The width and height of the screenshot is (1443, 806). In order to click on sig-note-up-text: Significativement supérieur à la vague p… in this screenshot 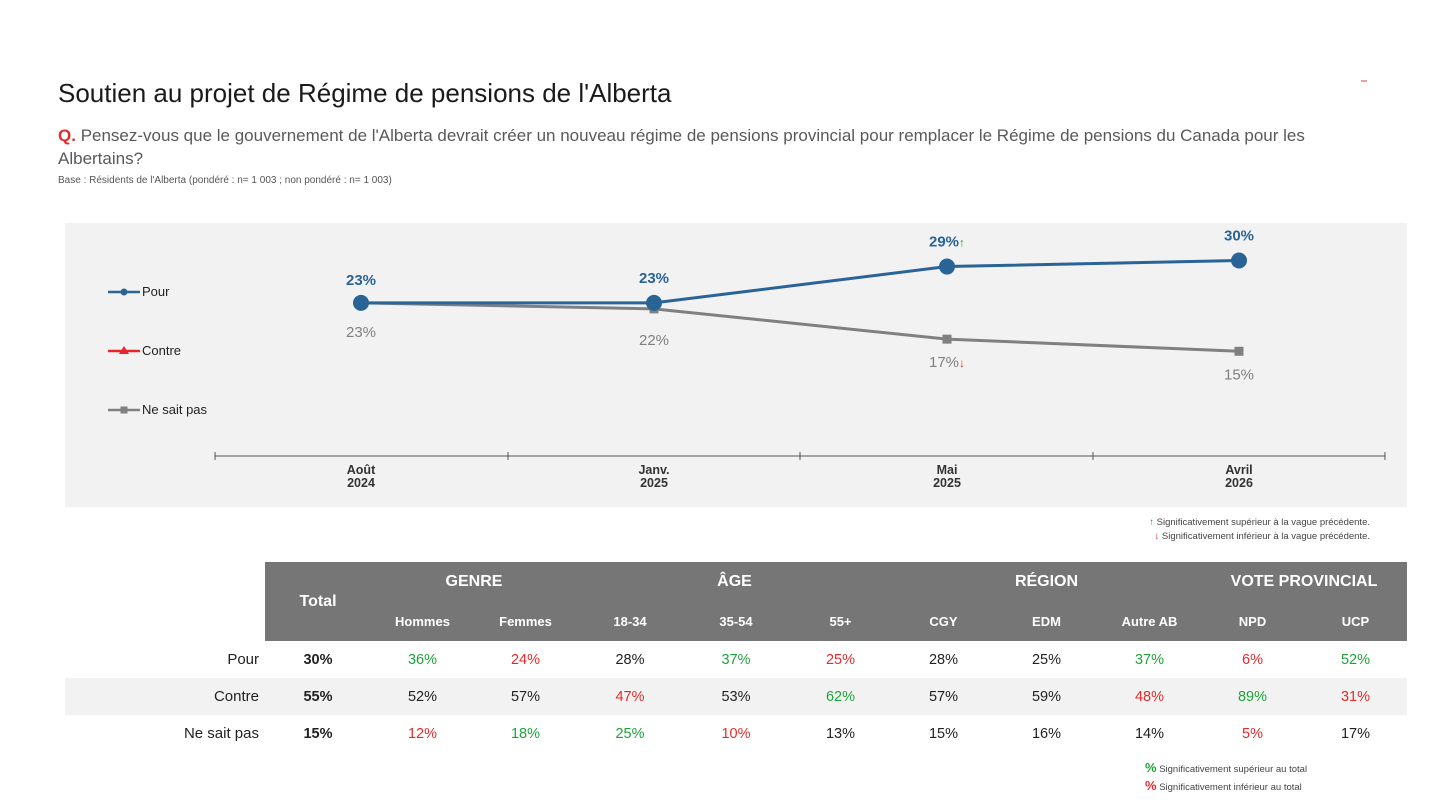, I will do `click(1263, 522)`.